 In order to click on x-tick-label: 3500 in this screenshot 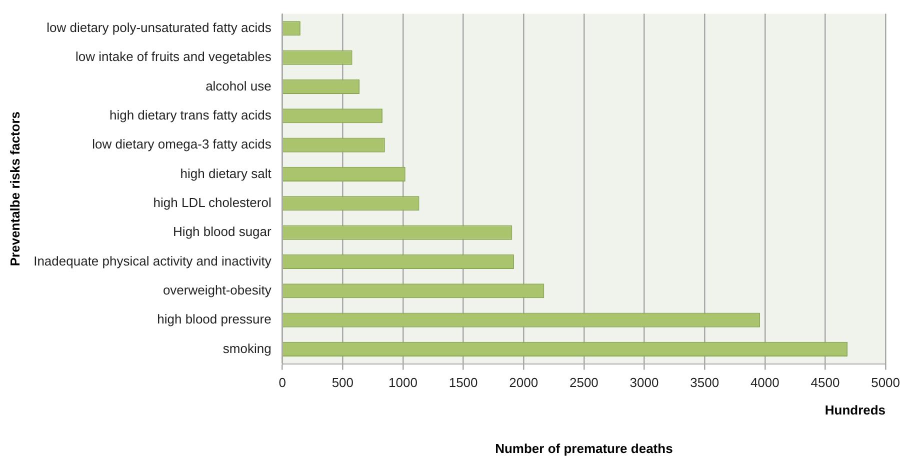, I will do `click(705, 382)`.